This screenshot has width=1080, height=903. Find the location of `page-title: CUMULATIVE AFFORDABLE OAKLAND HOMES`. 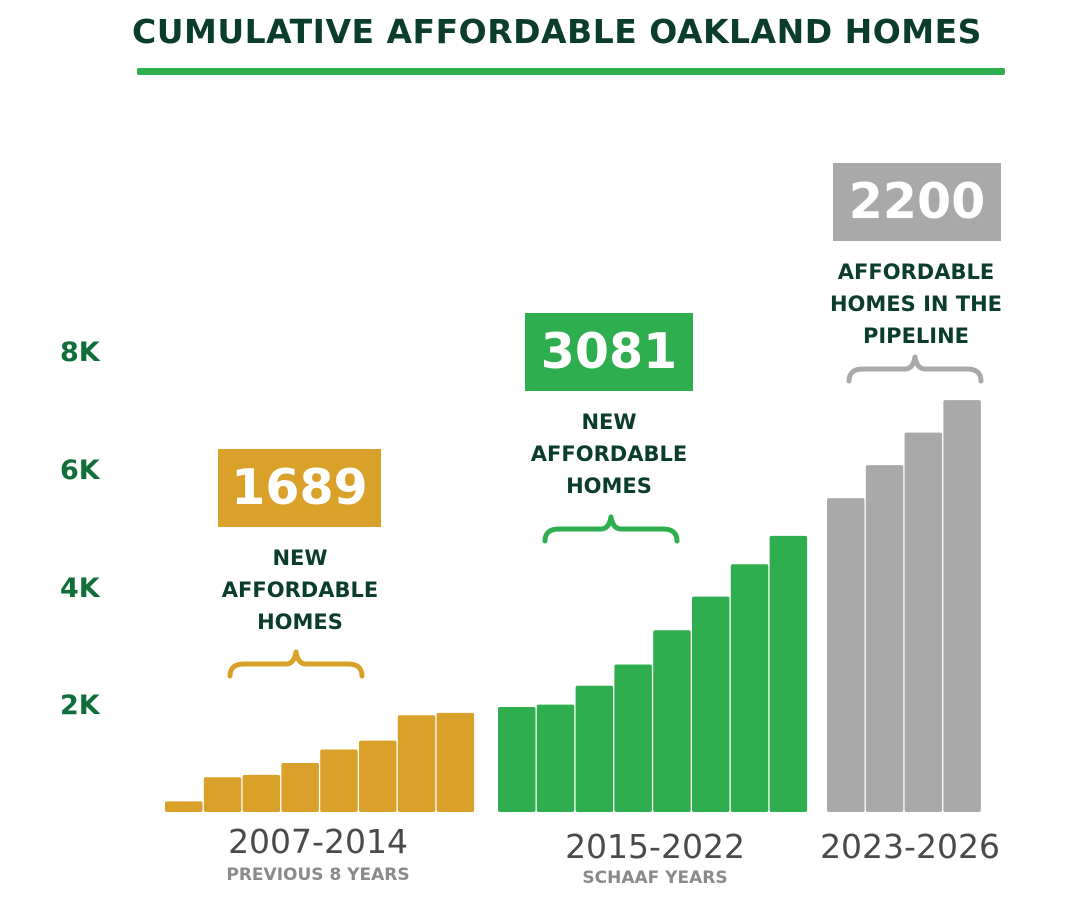

page-title: CUMULATIVE AFFORDABLE OAKLAND HOMES is located at coordinates (557, 31).